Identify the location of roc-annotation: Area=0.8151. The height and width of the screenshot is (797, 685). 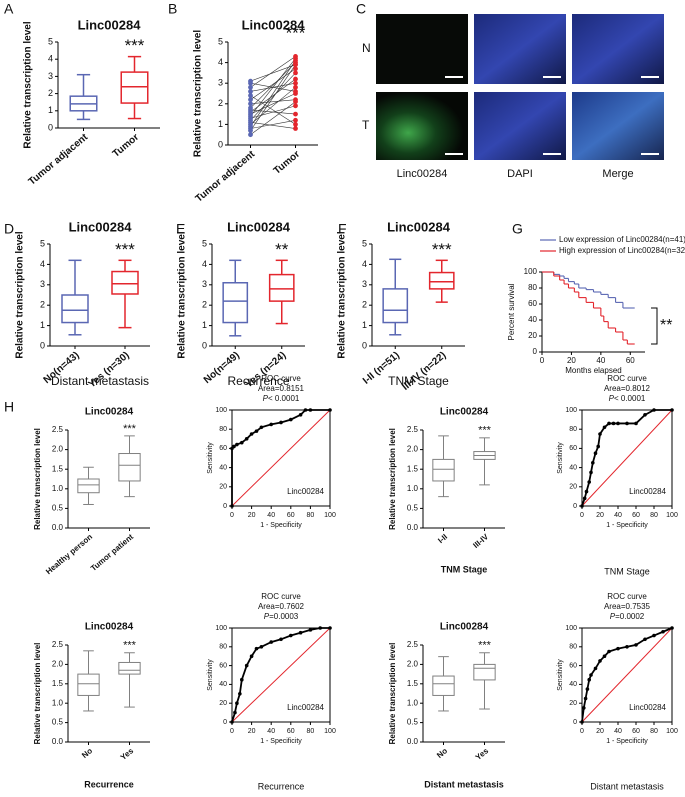
(281, 388).